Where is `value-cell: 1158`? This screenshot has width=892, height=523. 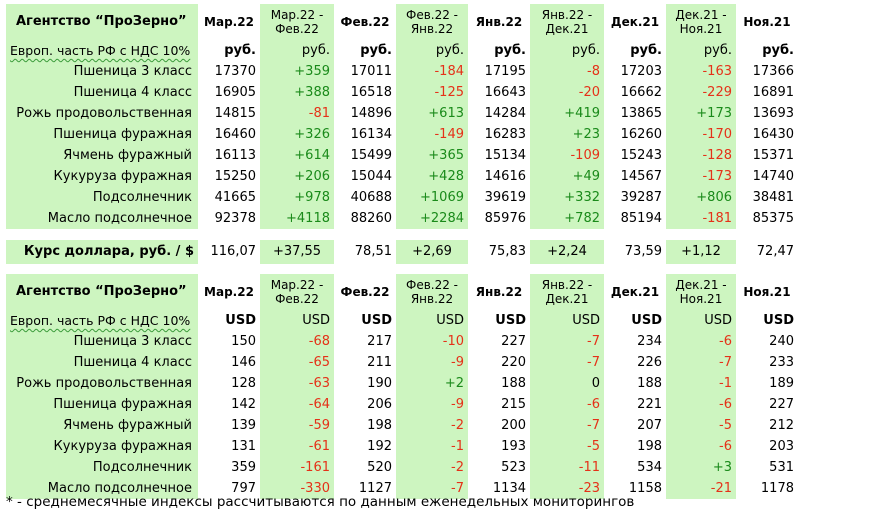
value-cell: 1158 is located at coordinates (645, 488).